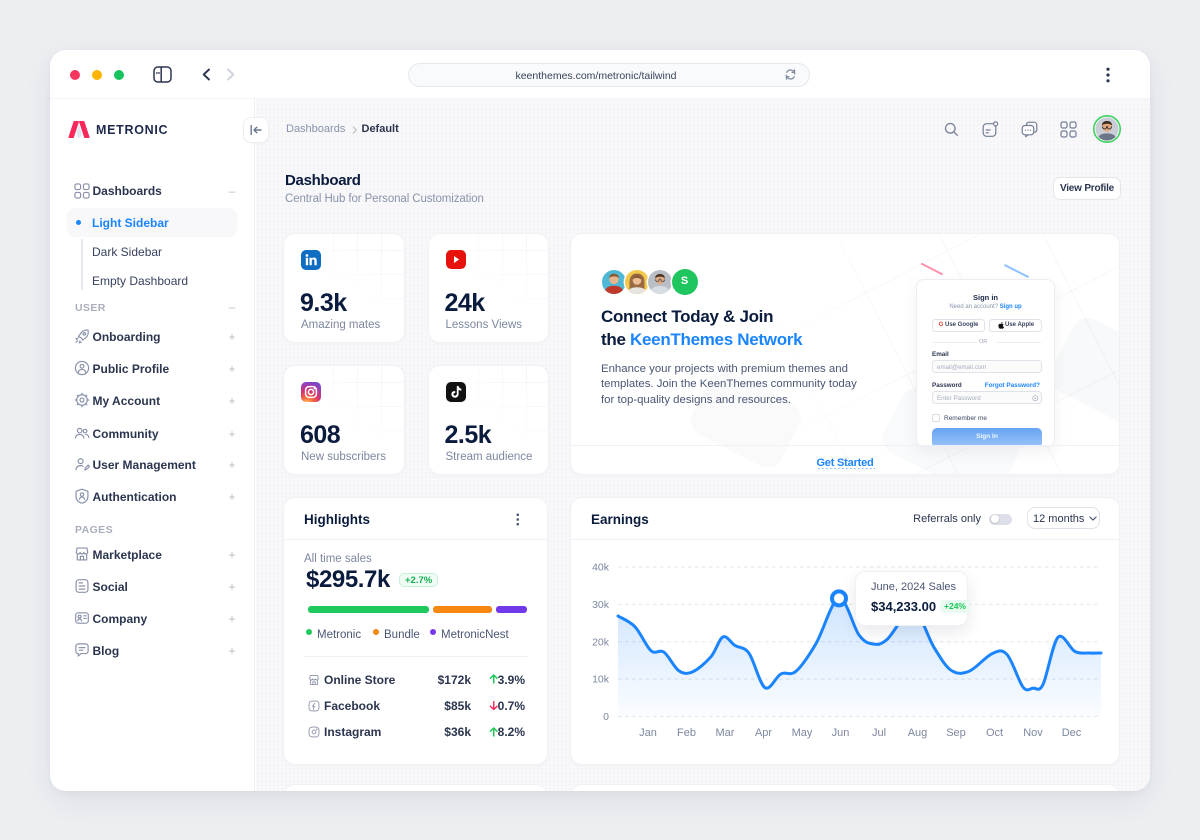 The image size is (1200, 840). I want to click on svg-text: Mar, so click(725, 733).